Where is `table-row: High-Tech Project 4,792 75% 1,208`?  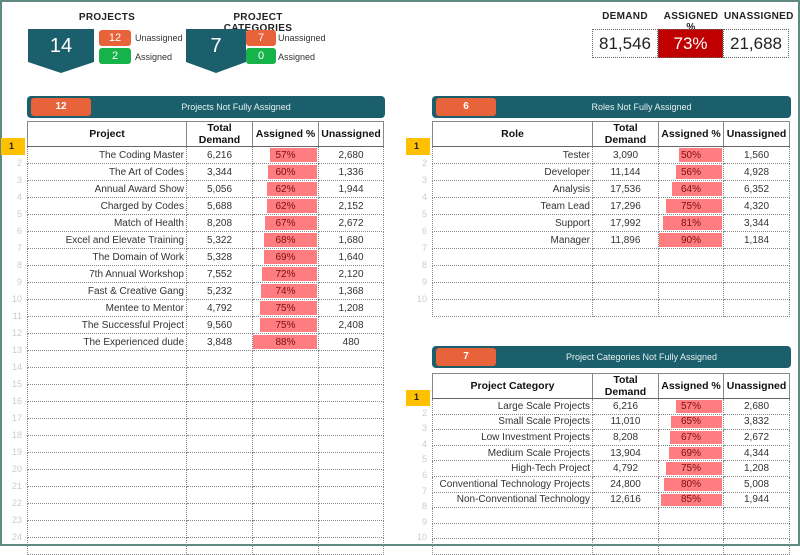 table-row: High-Tech Project 4,792 75% 1,208 is located at coordinates (611, 468).